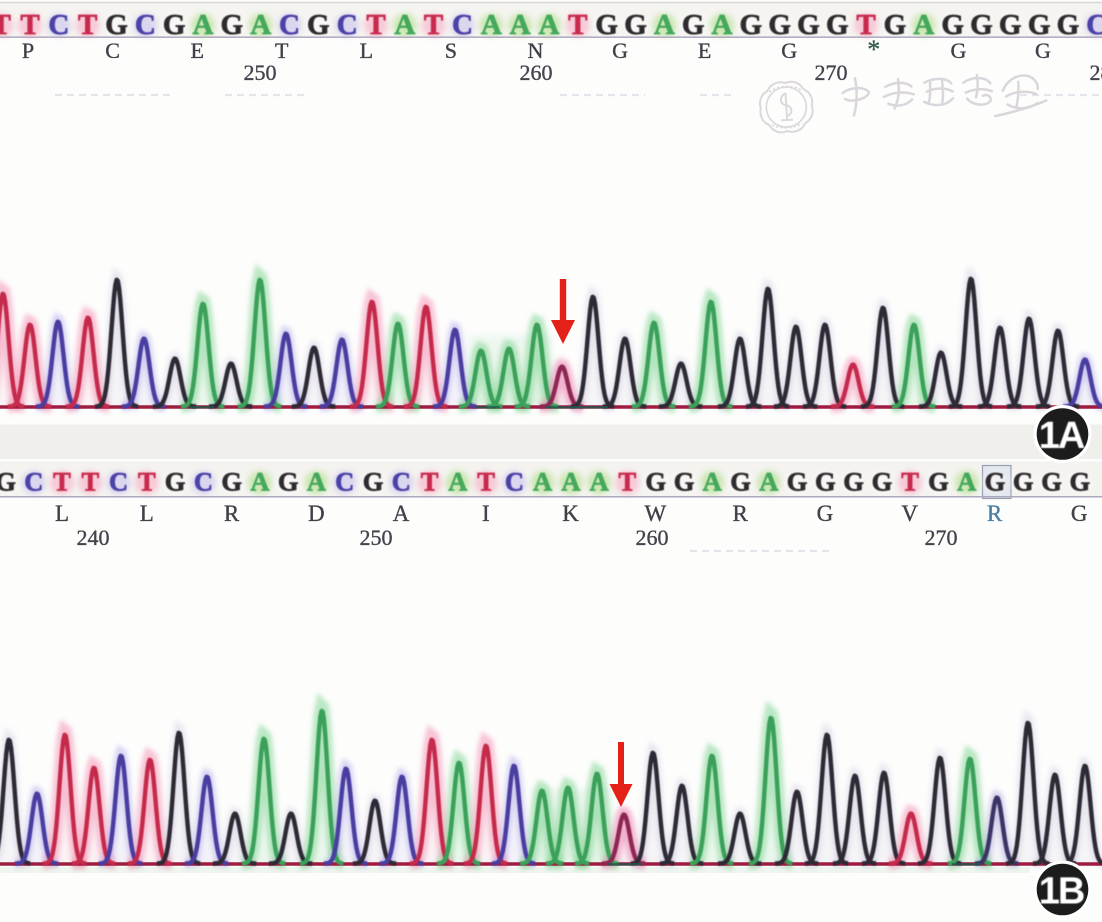 This screenshot has width=1102, height=922. Describe the element at coordinates (1096, 72) in the screenshot. I see `svg-text: 280` at that location.